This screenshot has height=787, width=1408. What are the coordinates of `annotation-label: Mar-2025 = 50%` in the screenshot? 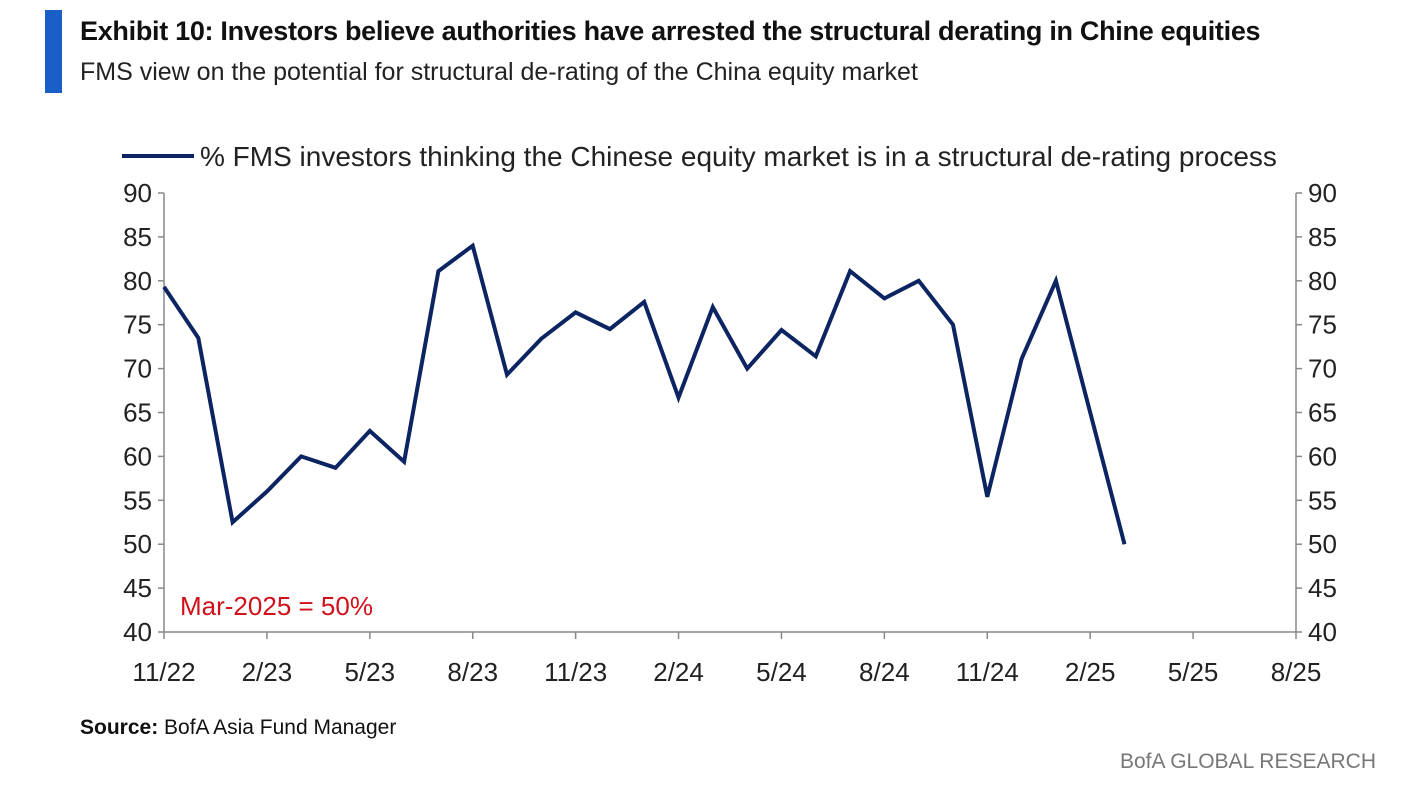 It's located at (276, 606).